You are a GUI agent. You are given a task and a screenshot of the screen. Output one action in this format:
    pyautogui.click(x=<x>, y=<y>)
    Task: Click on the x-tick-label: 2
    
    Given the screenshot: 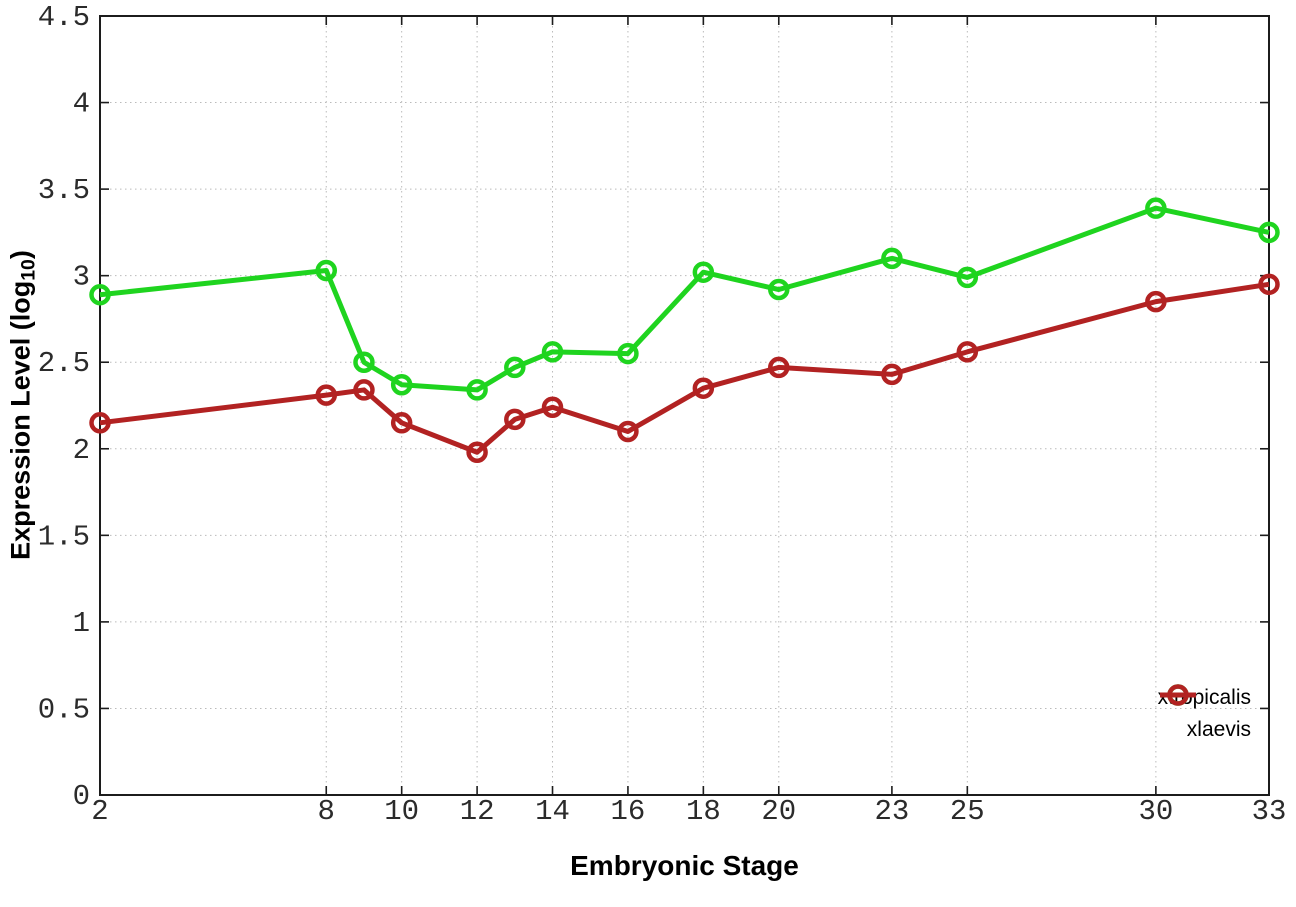 What is the action you would take?
    pyautogui.click(x=99, y=811)
    